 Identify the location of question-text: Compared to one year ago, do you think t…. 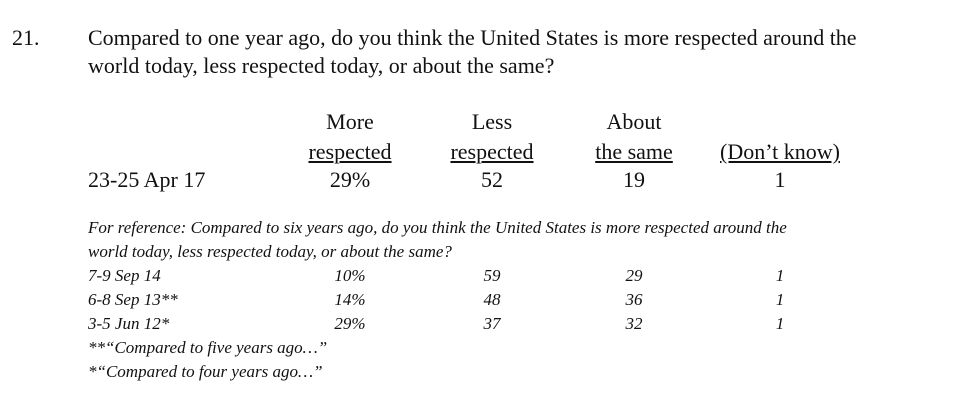
(472, 37).